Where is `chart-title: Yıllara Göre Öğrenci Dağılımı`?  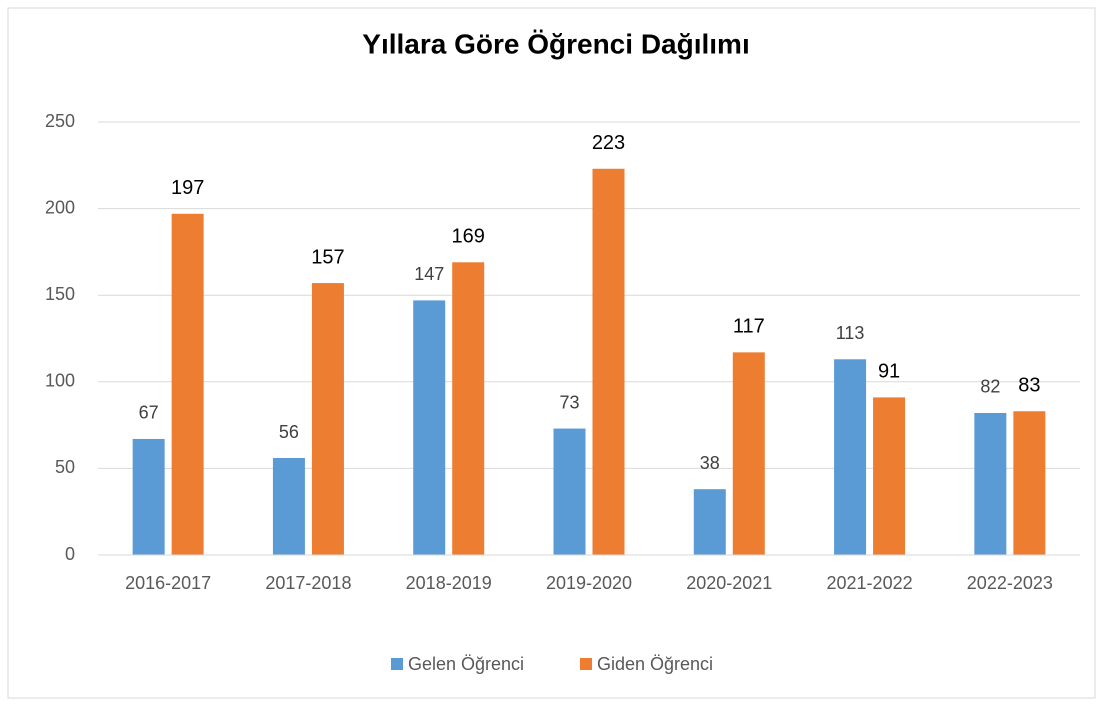
chart-title: Yıllara Göre Öğrenci Dağılımı is located at coordinates (555, 43).